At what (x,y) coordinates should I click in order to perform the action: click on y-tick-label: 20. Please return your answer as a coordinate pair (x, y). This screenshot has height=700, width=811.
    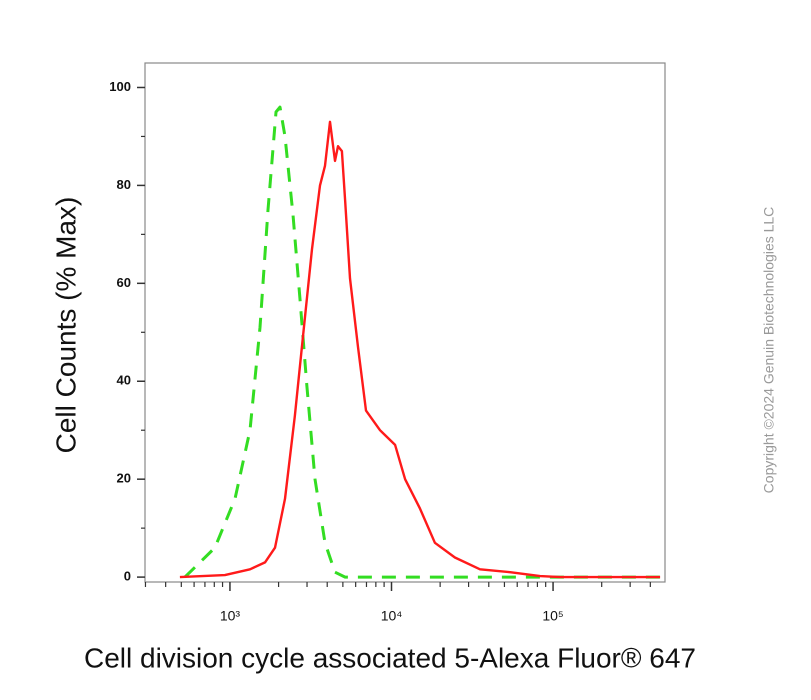
    Looking at the image, I should click on (124, 478).